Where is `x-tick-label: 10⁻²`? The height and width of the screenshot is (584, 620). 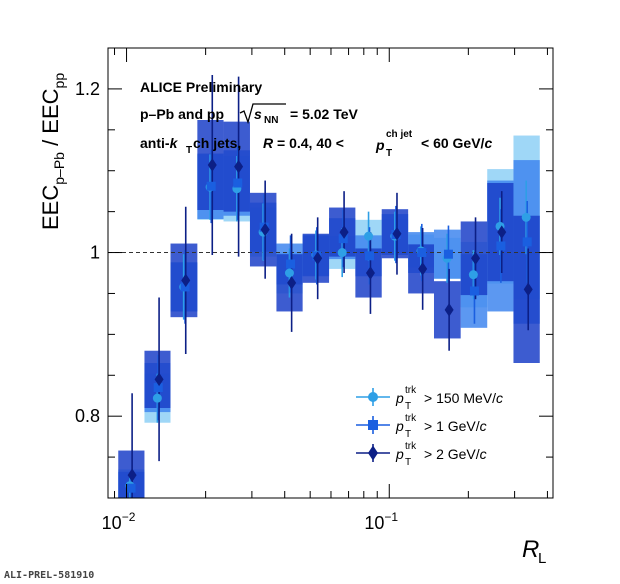
x-tick-label: 10⁻² is located at coordinates (119, 521).